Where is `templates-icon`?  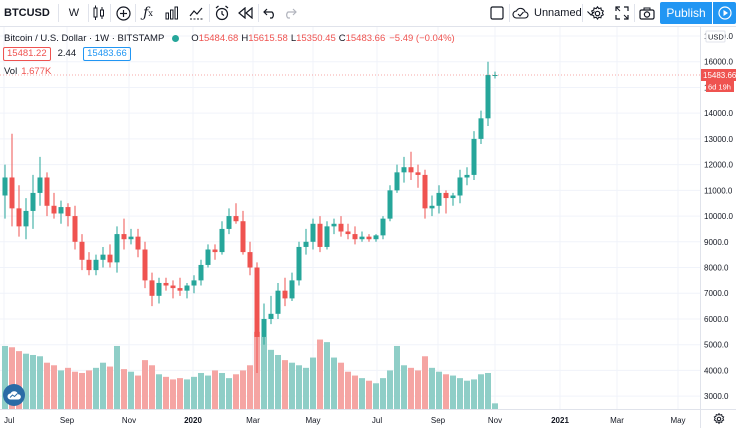 templates-icon is located at coordinates (197, 13).